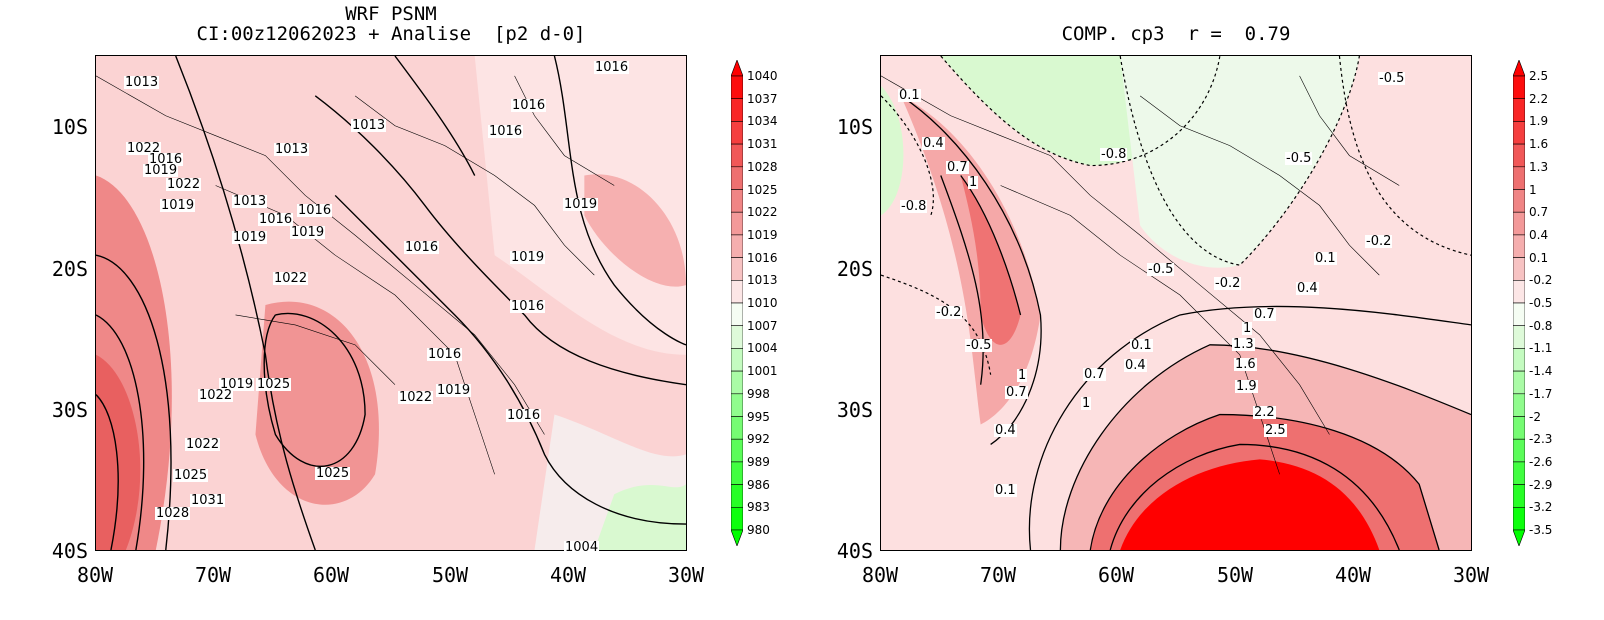 This screenshot has width=1604, height=620. Describe the element at coordinates (1535, 416) in the screenshot. I see `right-colorbar-tick-label: -2` at that location.